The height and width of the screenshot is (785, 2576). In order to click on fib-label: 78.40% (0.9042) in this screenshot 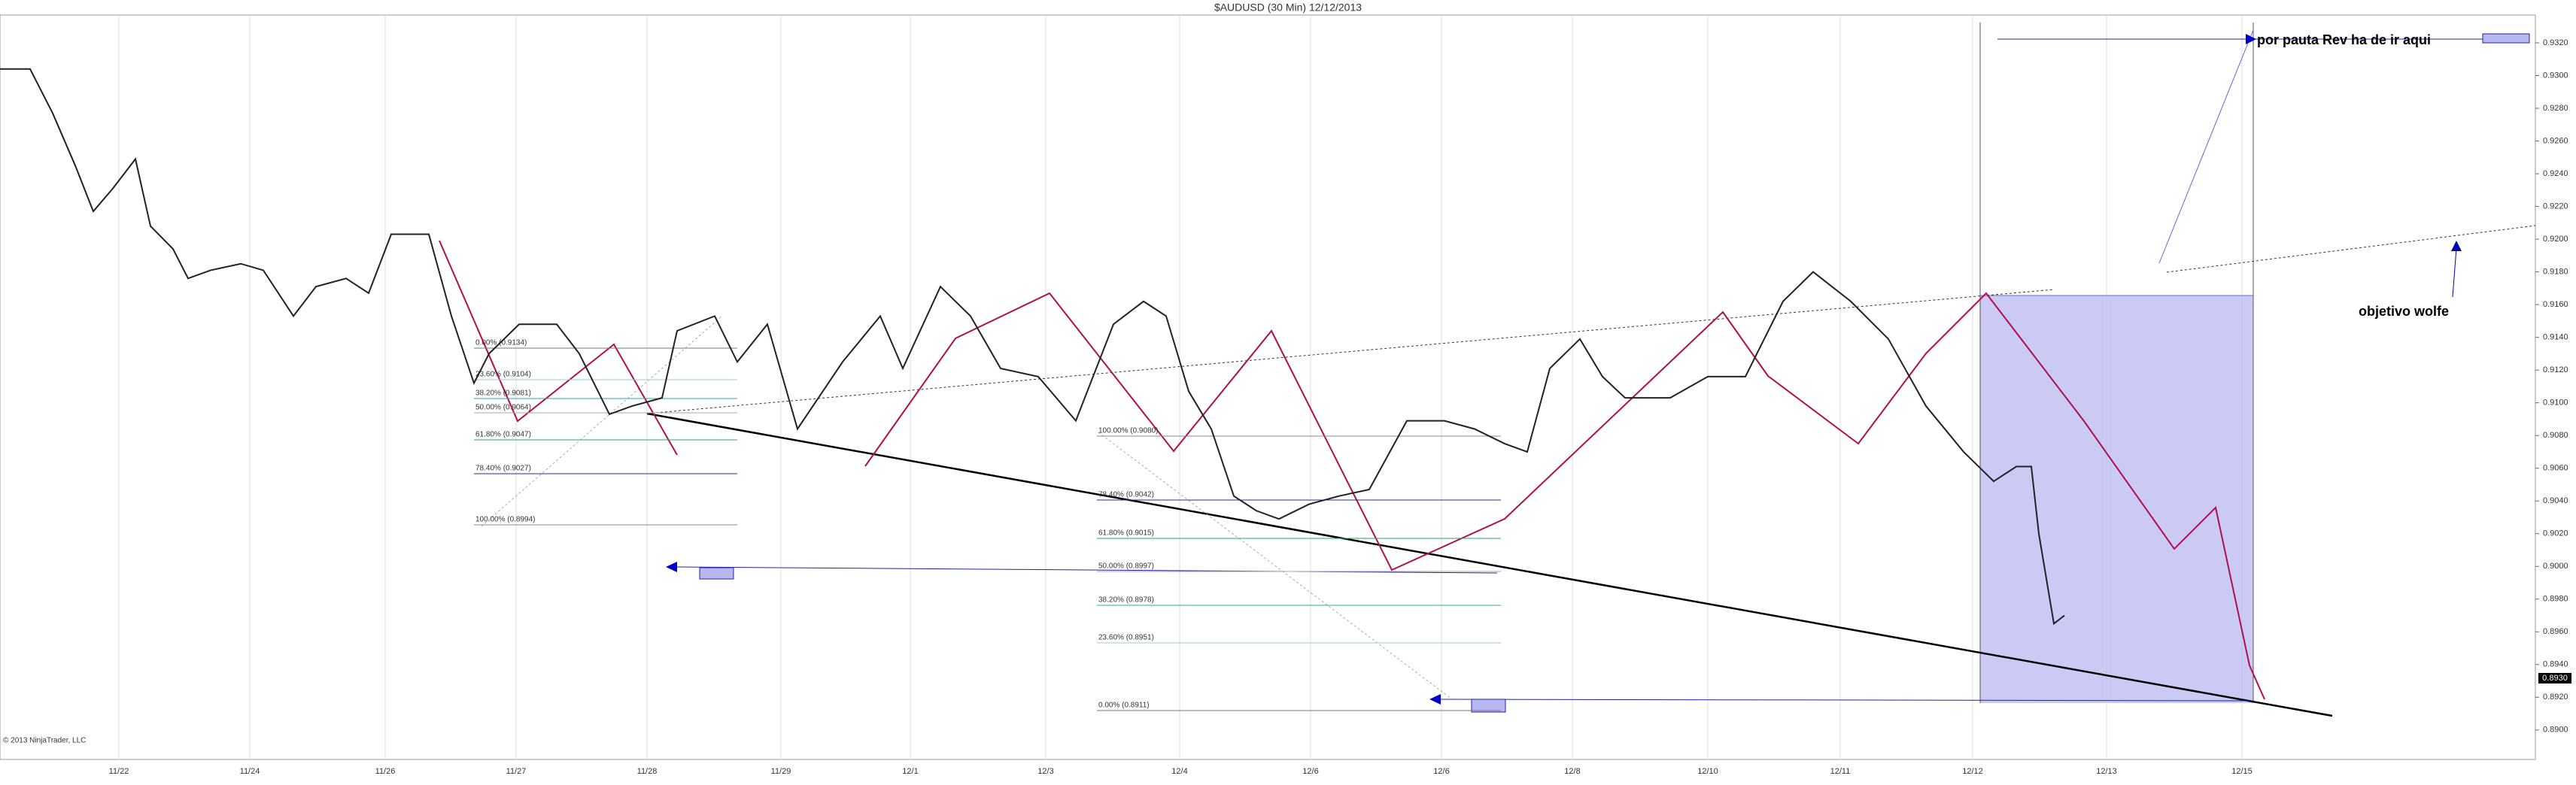, I will do `click(1126, 495)`.